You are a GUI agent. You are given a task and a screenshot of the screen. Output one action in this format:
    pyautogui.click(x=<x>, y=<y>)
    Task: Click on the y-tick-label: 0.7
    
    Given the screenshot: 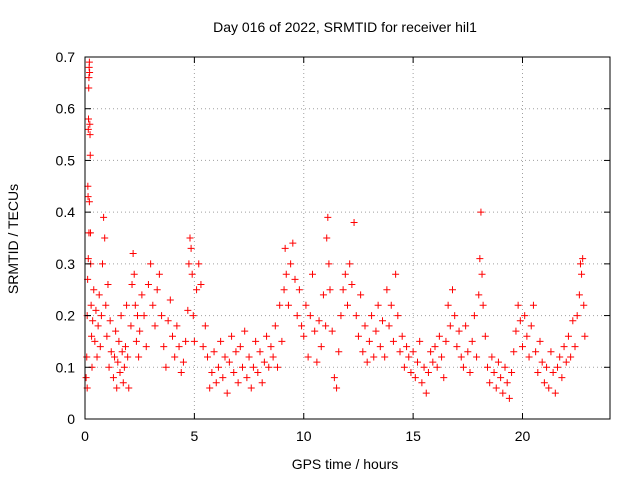 What is the action you would take?
    pyautogui.click(x=66, y=57)
    